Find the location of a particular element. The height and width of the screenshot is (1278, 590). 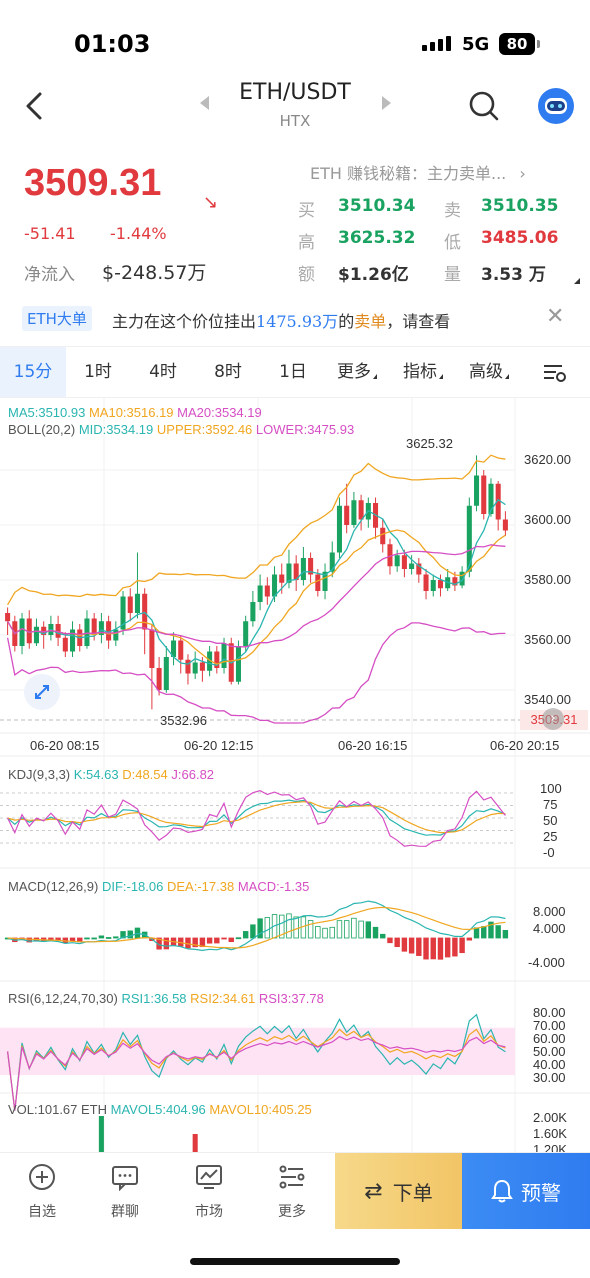

banner-text-mid: 的 is located at coordinates (346, 321).